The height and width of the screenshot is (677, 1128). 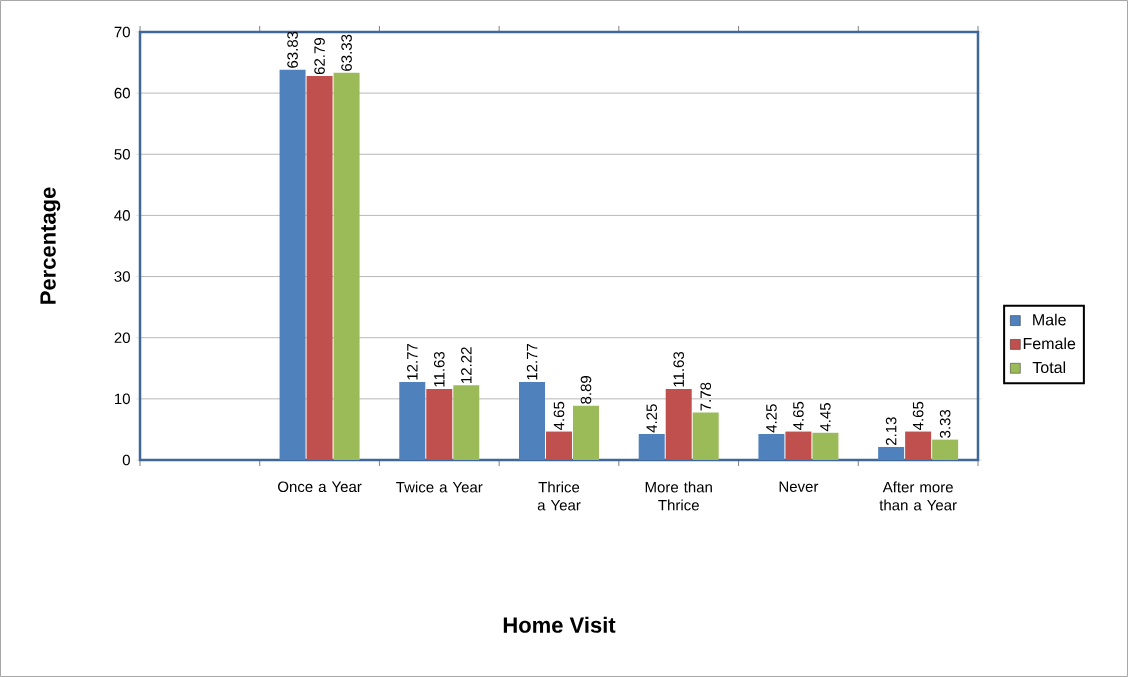 What do you see at coordinates (122, 338) in the screenshot?
I see `y-tick-label: 20` at bounding box center [122, 338].